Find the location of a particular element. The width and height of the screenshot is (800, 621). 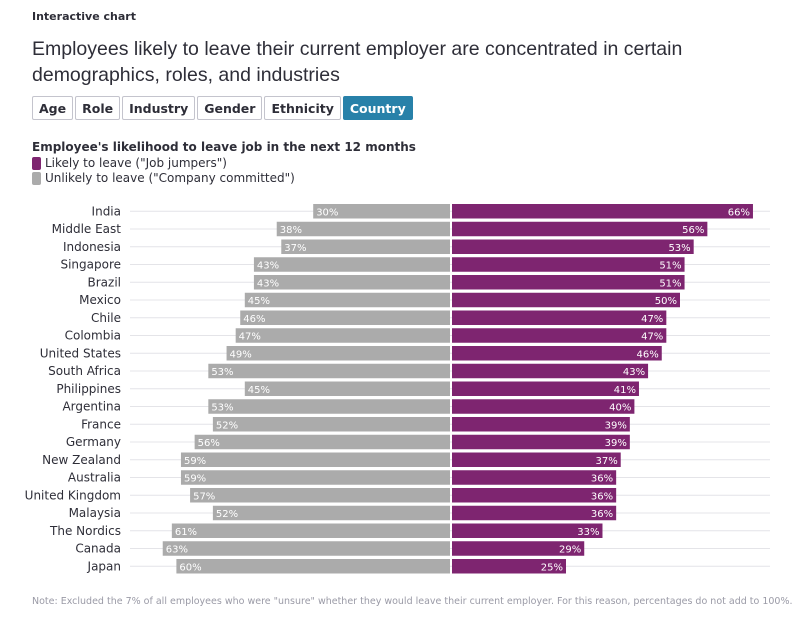

data-label-likely: 37% is located at coordinates (606, 461).